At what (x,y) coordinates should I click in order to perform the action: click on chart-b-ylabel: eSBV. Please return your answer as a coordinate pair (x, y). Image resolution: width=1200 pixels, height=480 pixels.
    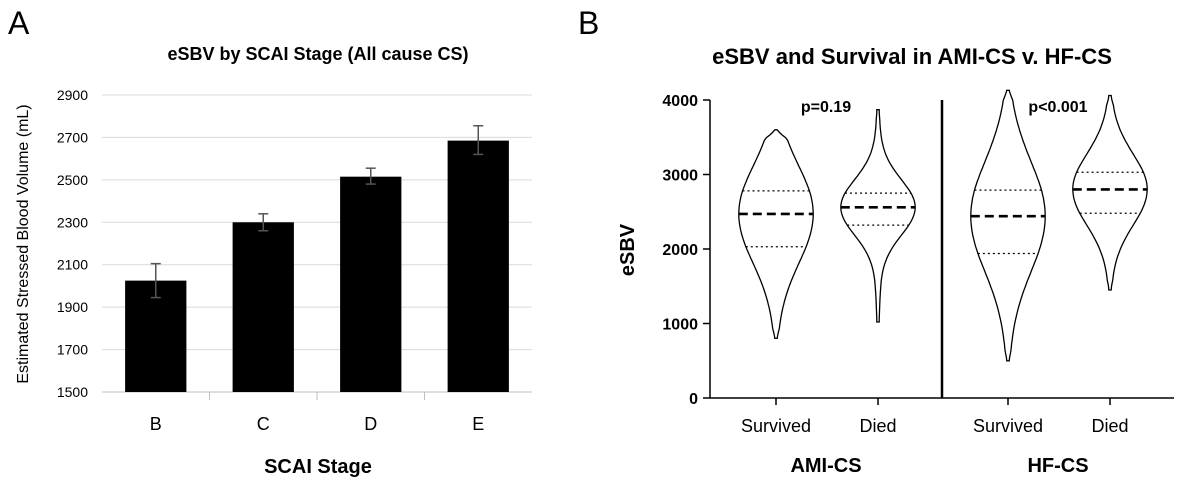
    Looking at the image, I should click on (628, 249).